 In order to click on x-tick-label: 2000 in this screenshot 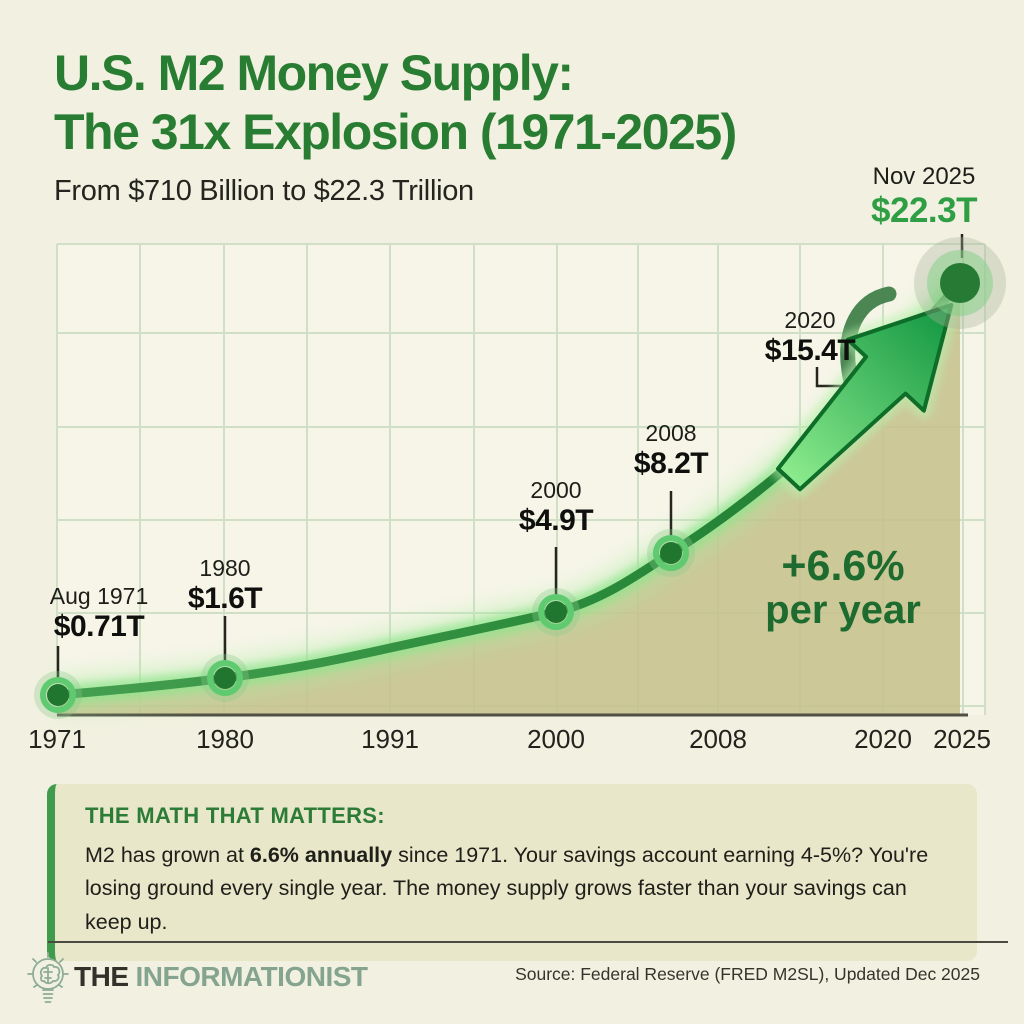, I will do `click(556, 739)`.